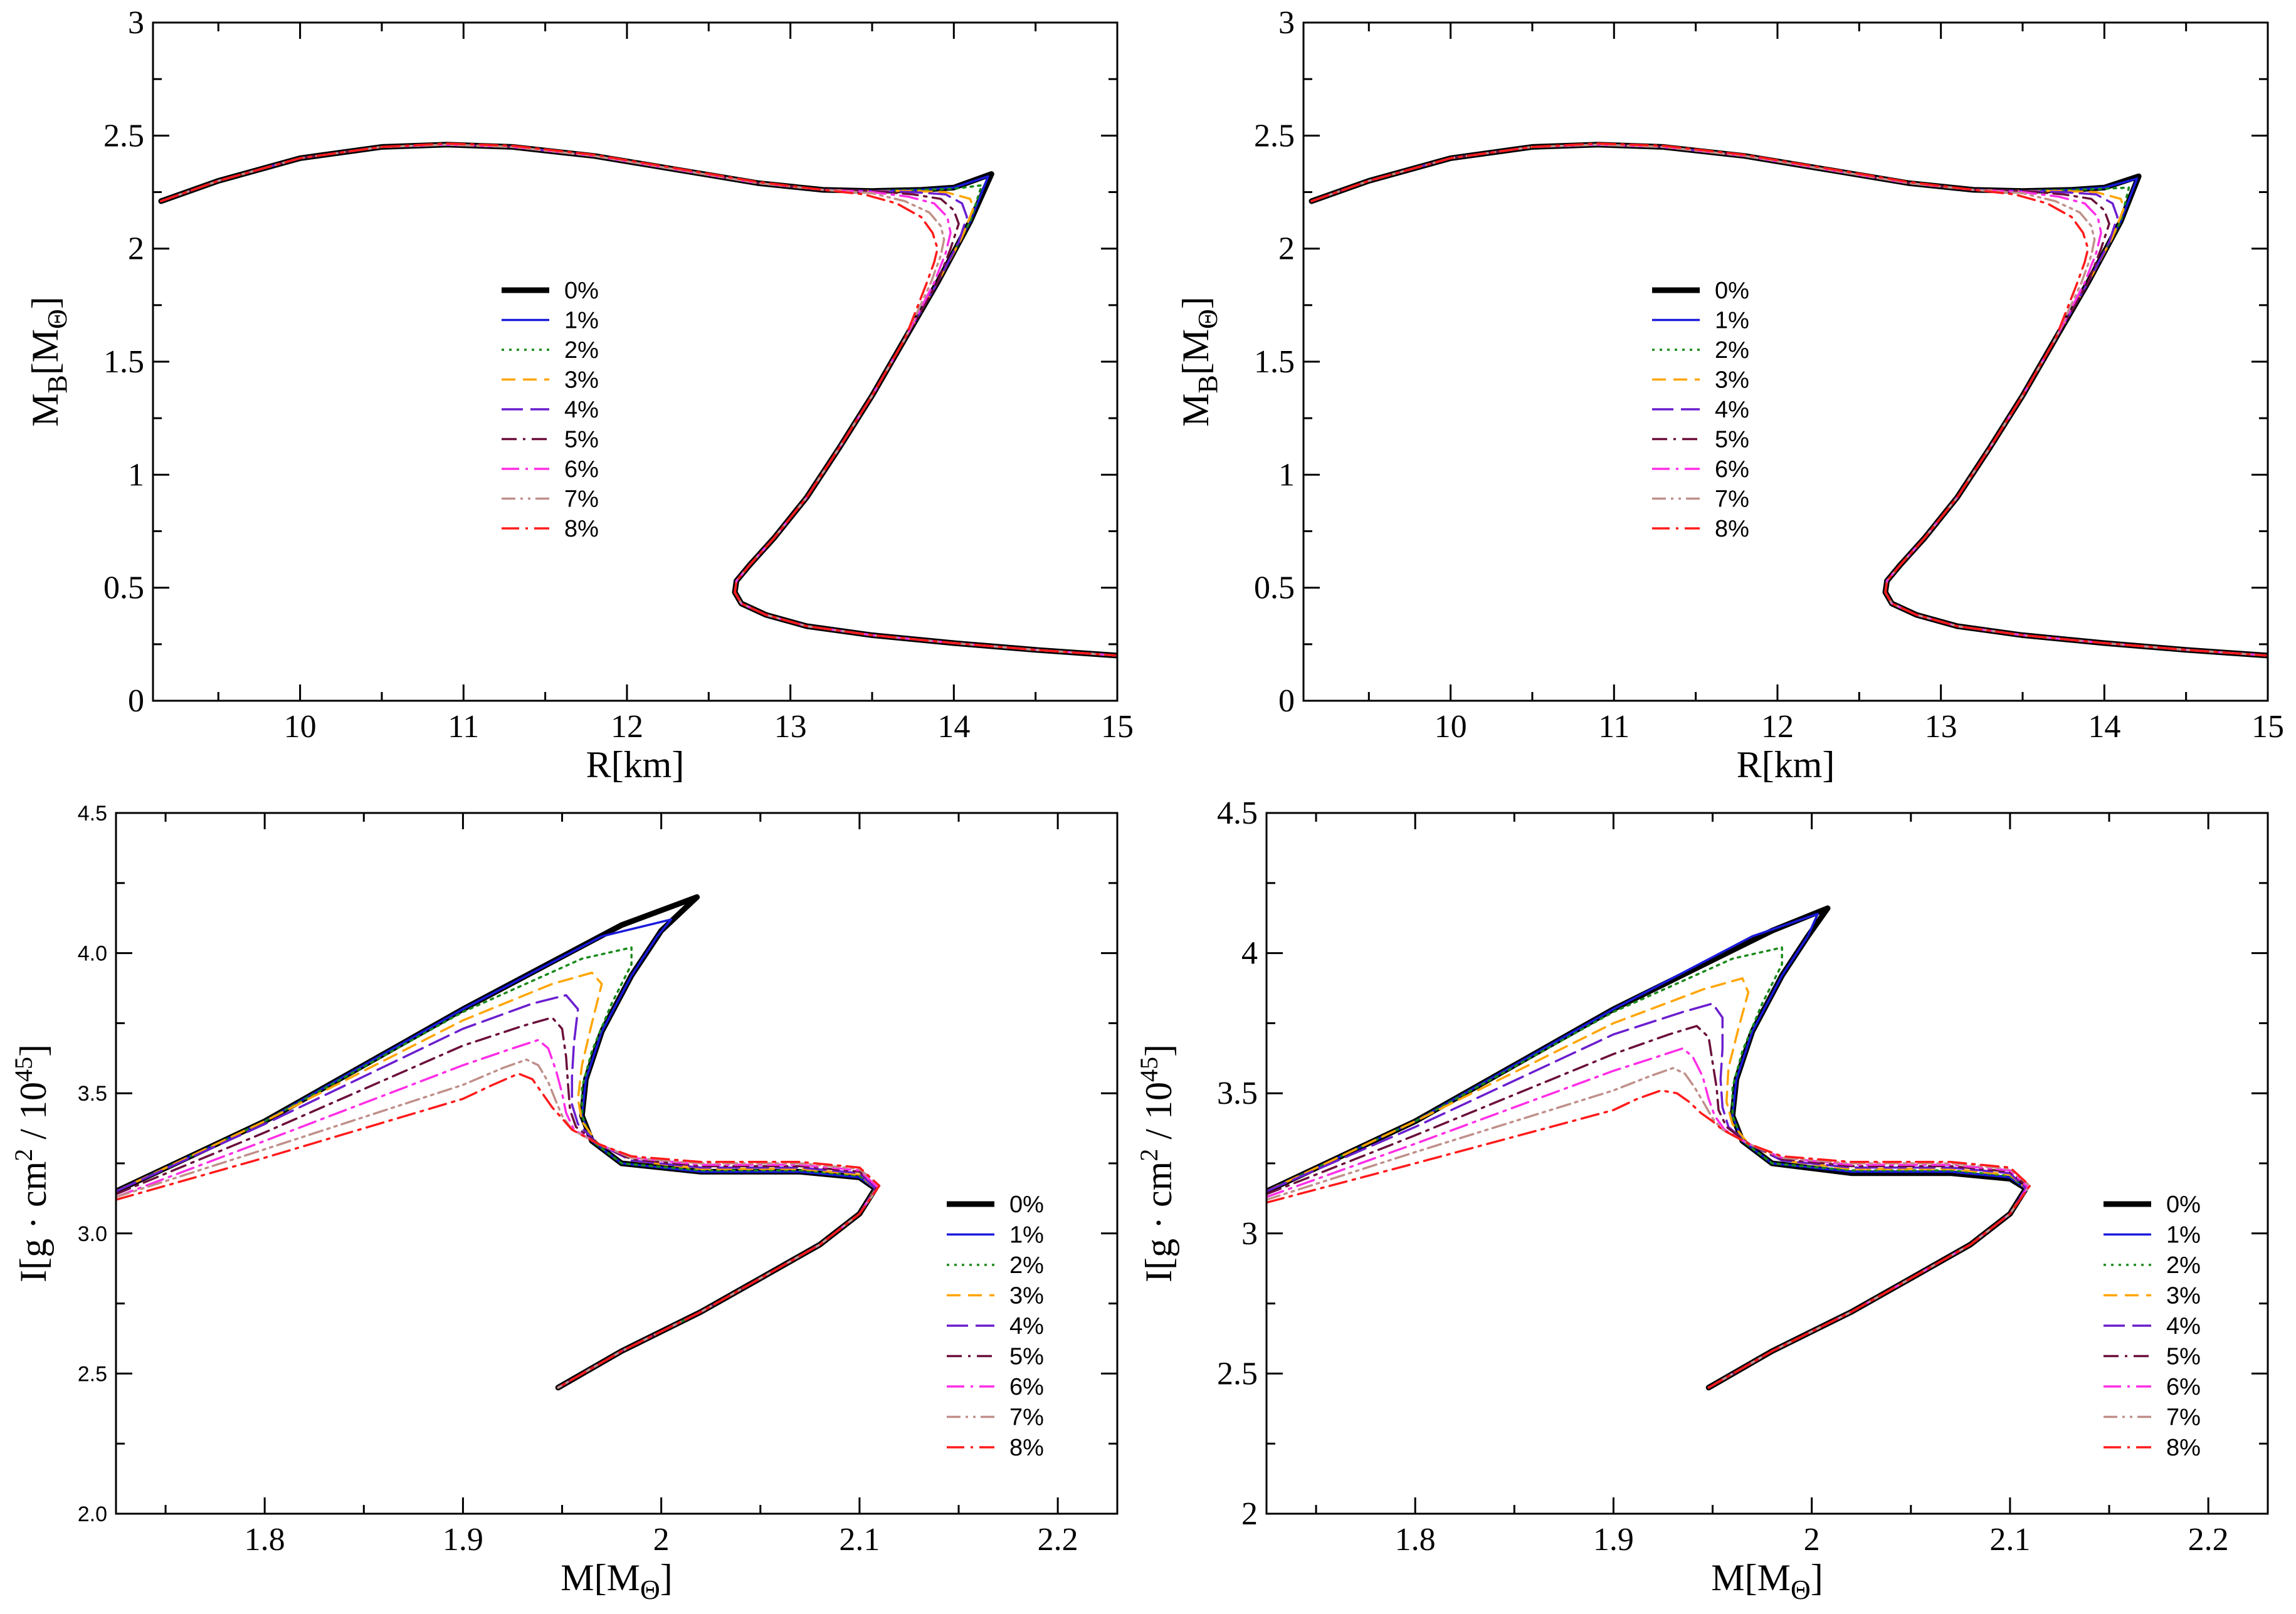  What do you see at coordinates (1286, 701) in the screenshot?
I see `y-tick-label: 0` at bounding box center [1286, 701].